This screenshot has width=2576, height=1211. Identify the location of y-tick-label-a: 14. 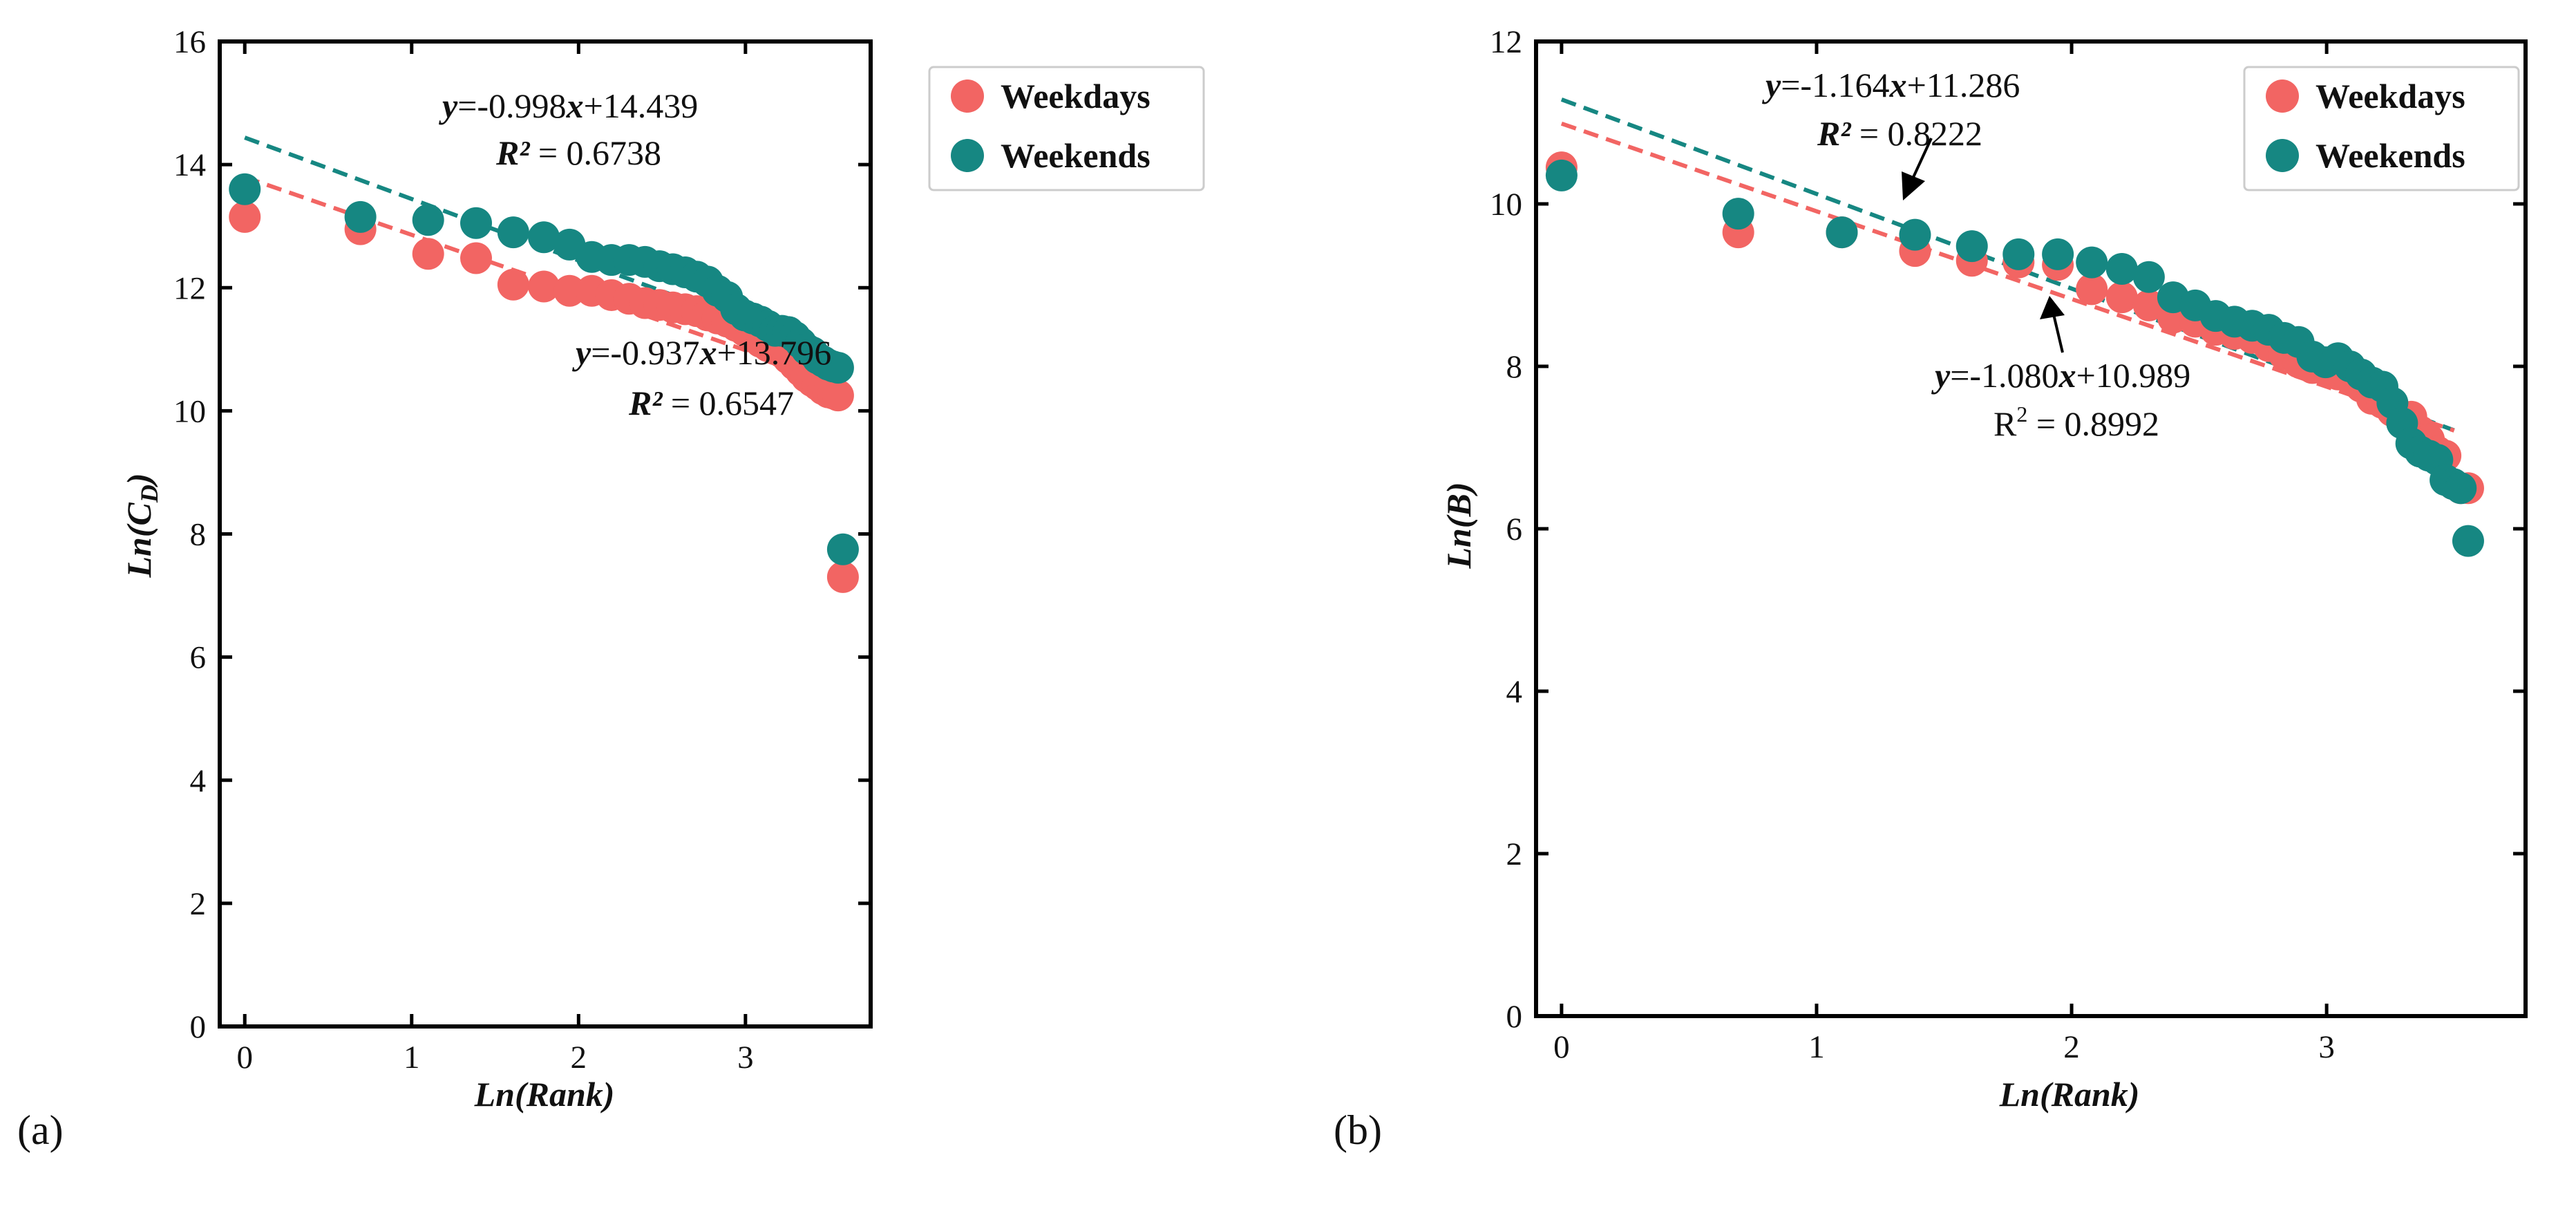
(189, 165).